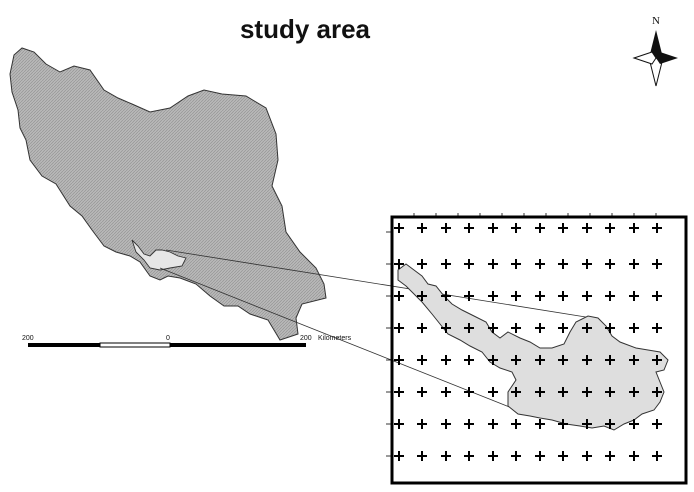 This screenshot has height=492, width=694. I want to click on scale-bar: 200 0 200 Kilometers, so click(187, 341).